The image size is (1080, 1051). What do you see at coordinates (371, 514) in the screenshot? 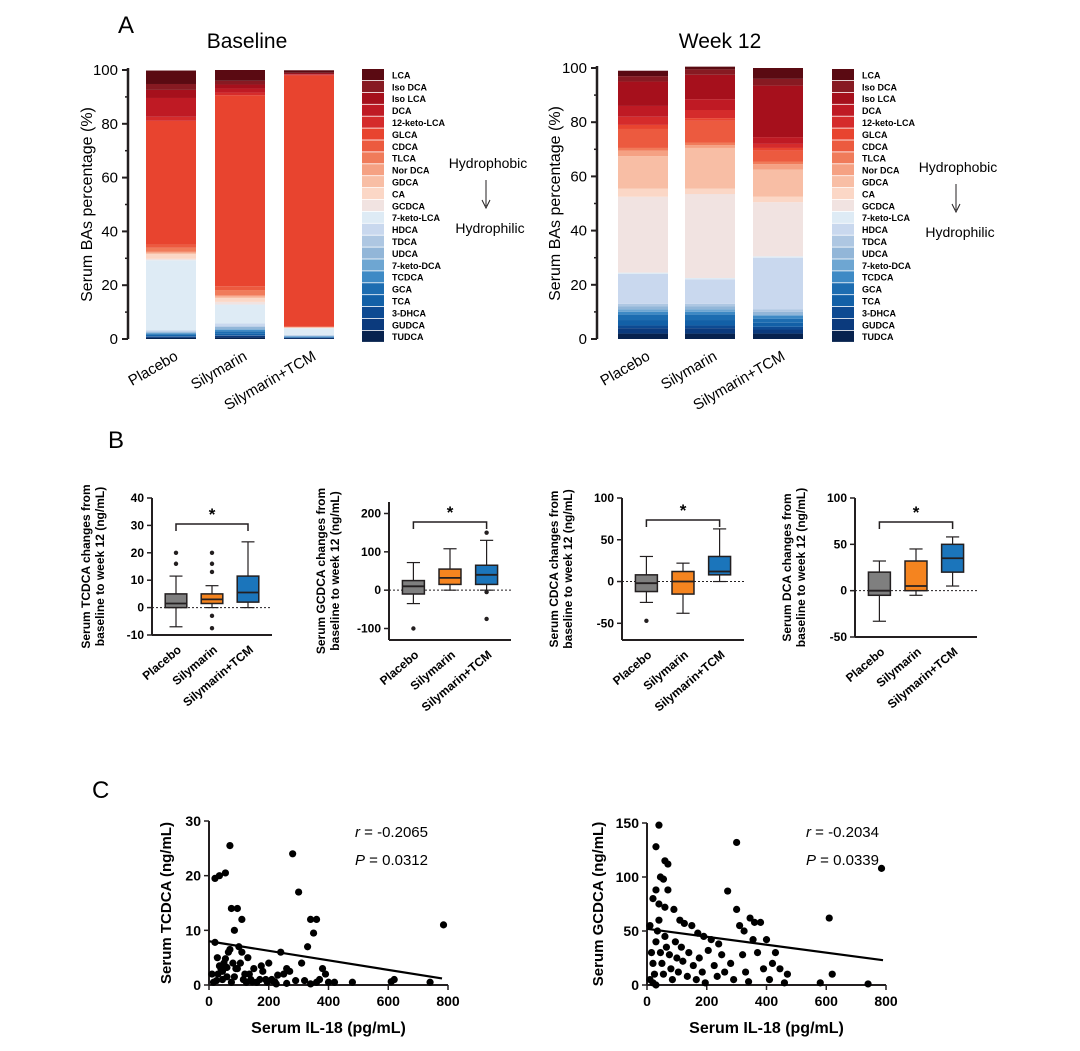
I see `y-tick-label: 200` at bounding box center [371, 514].